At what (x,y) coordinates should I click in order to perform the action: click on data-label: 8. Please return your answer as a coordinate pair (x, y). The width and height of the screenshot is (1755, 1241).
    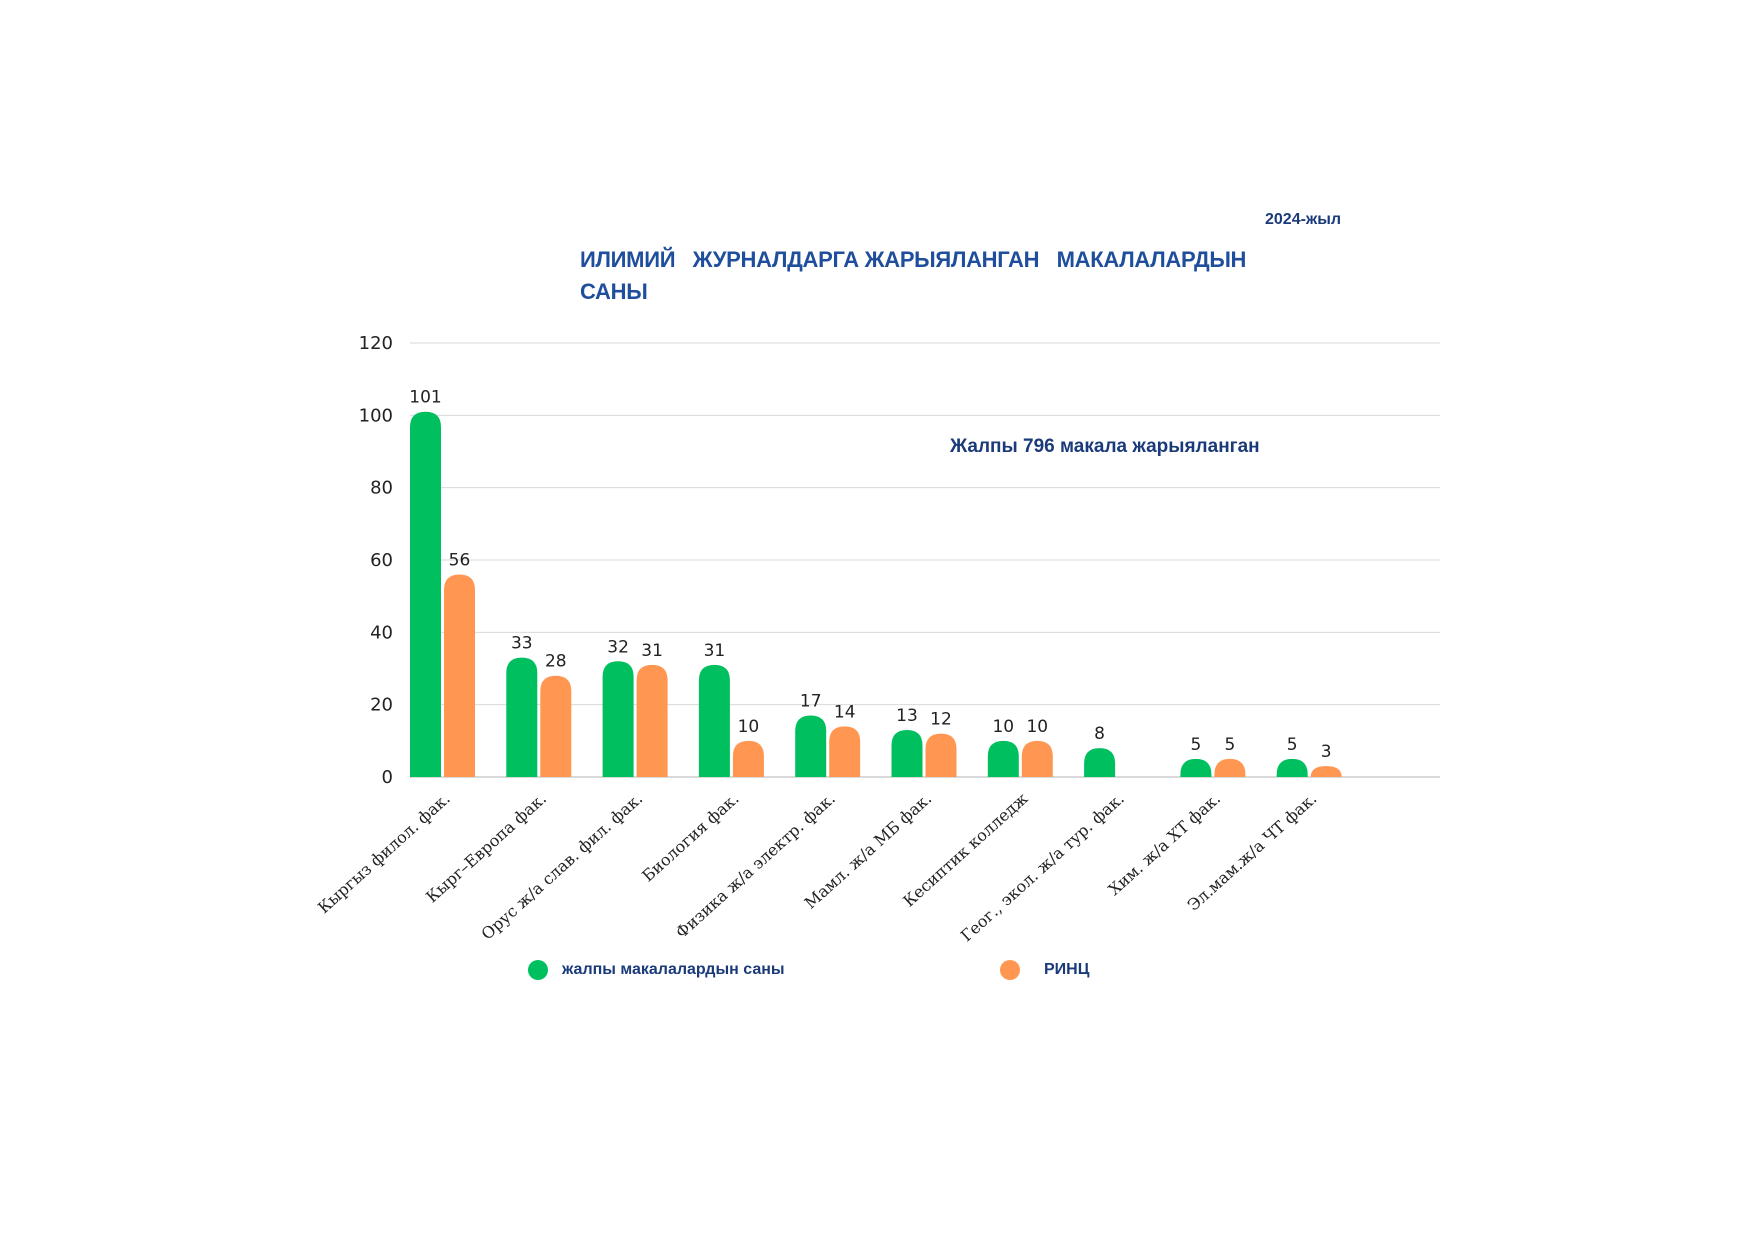
    Looking at the image, I should click on (1099, 734).